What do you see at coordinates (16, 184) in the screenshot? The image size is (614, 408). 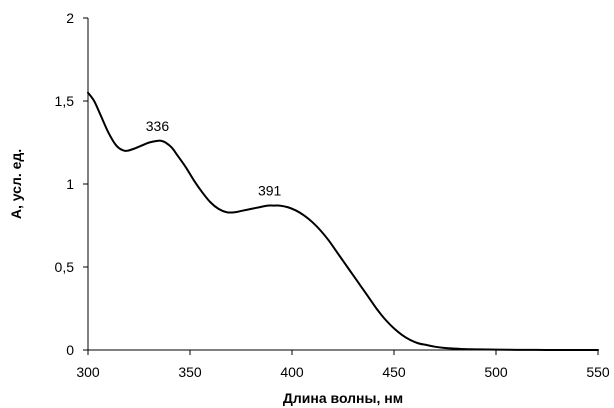 I see `y-axis-title: А, усл. ед.` at bounding box center [16, 184].